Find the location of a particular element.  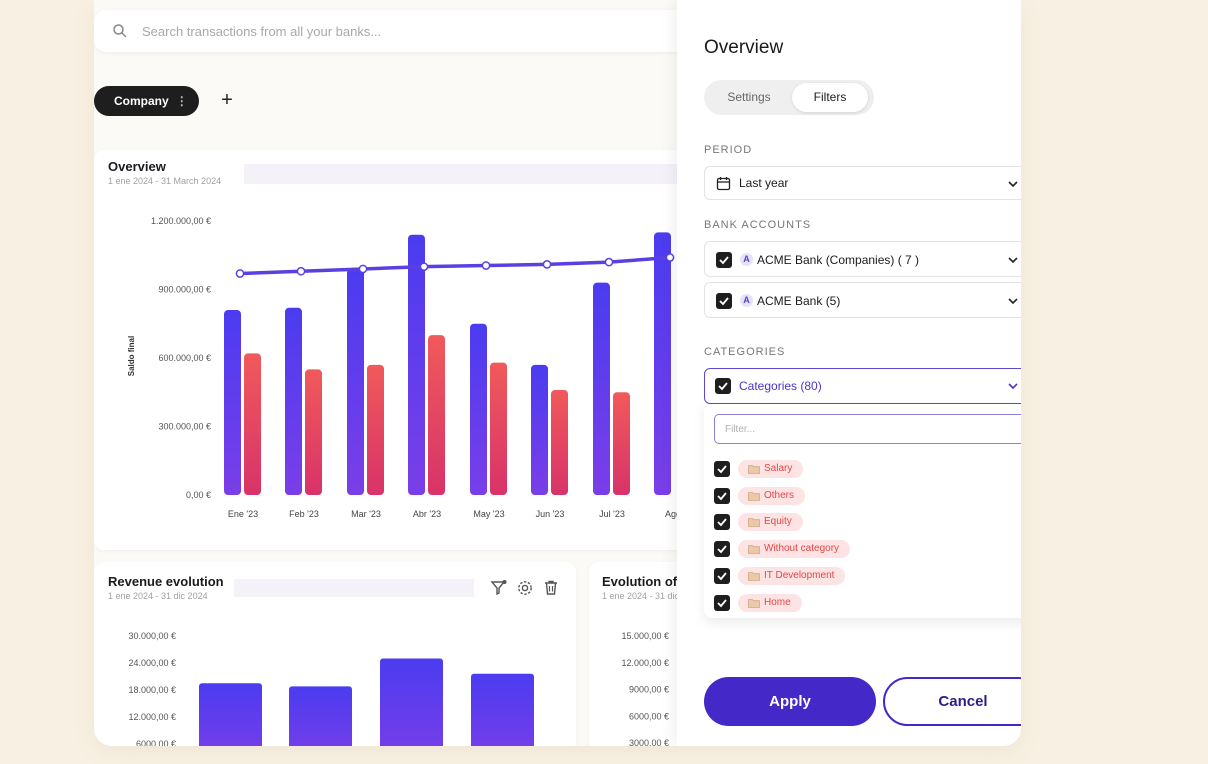

categories-select: Categories (80) is located at coordinates (862, 386).